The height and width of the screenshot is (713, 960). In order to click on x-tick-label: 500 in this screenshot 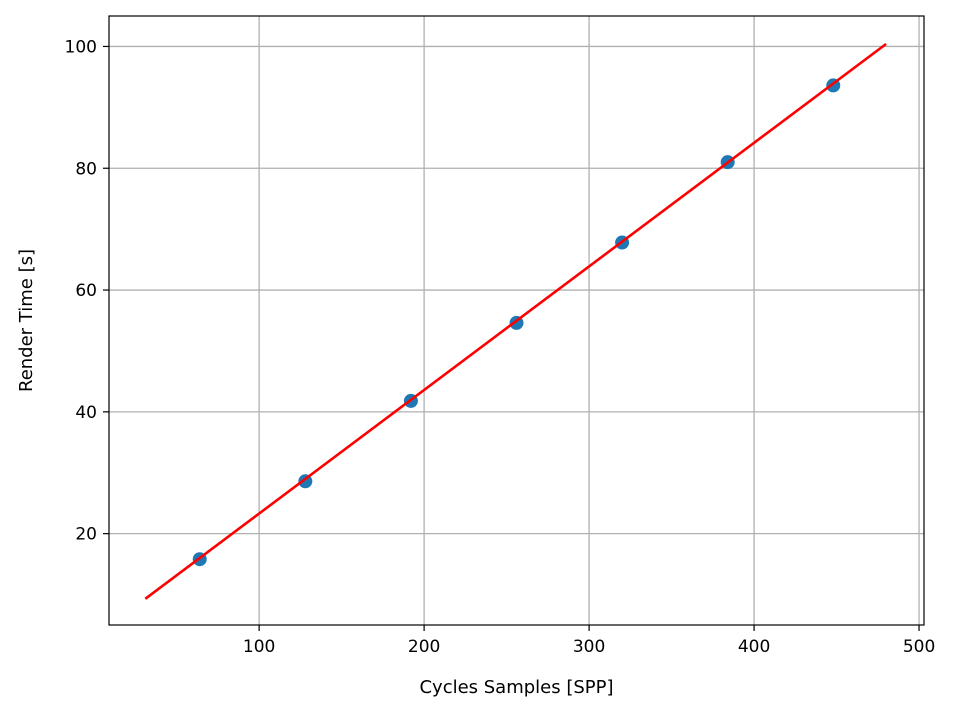, I will do `click(919, 647)`.